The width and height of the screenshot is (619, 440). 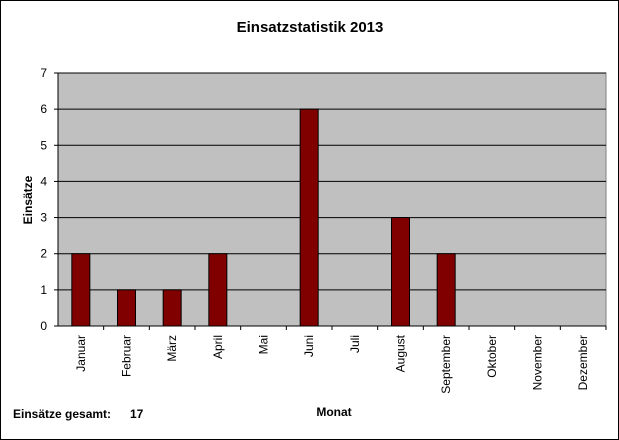 I want to click on x-tick-label: November, so click(x=538, y=362).